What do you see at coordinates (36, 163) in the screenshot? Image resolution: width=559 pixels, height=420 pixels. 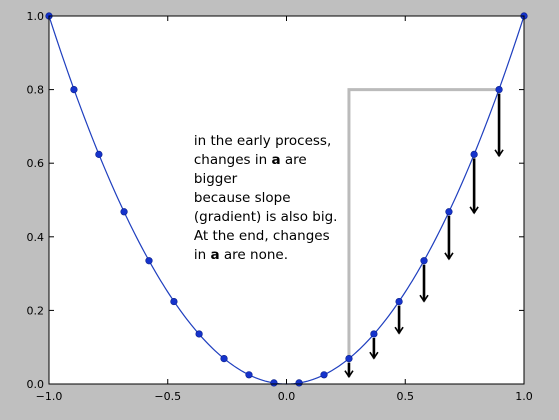 I see `y-tick-label: 0.6` at bounding box center [36, 163].